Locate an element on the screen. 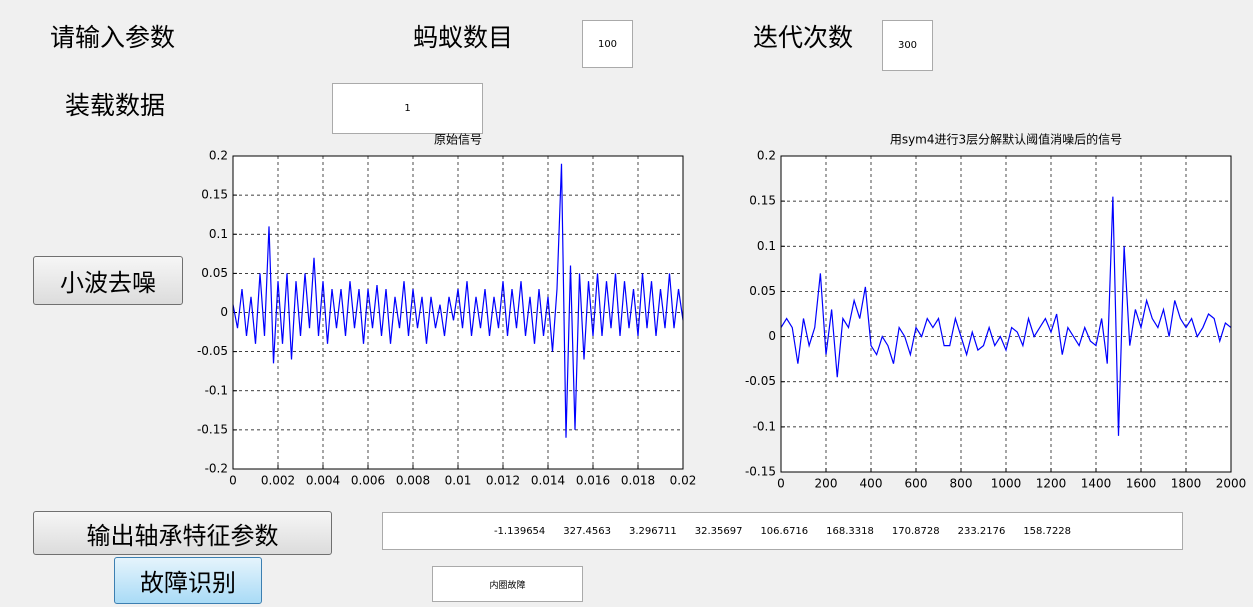  feature-value: 327.4563 is located at coordinates (587, 531).